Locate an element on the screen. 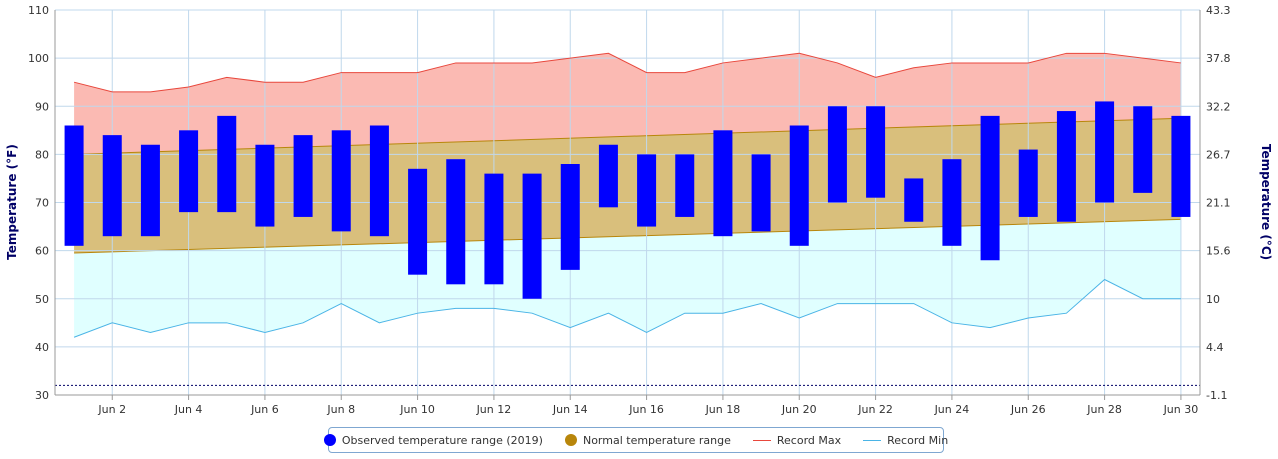  y-right-tick-label: 26.7 is located at coordinates (1218, 154).